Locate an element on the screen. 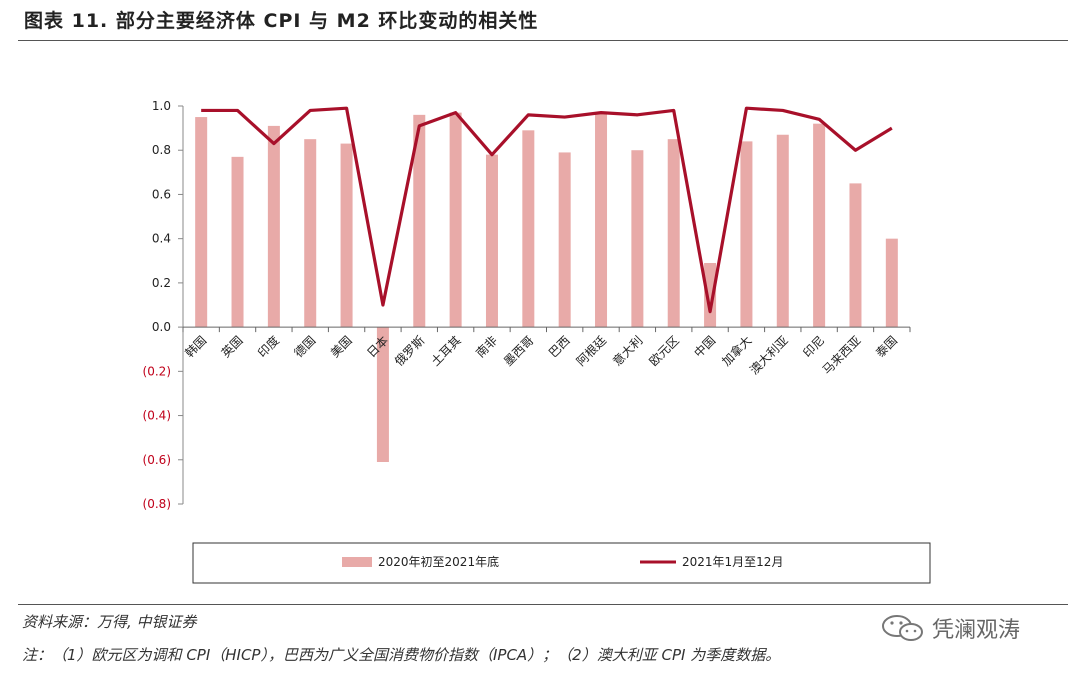  x-tick-label: 英国 is located at coordinates (232, 346).